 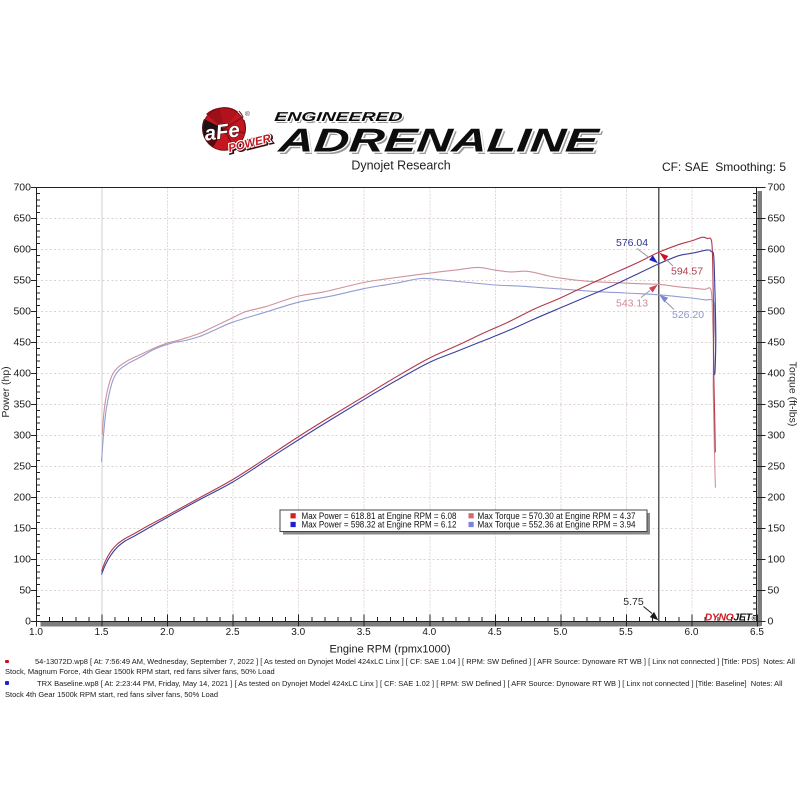 What do you see at coordinates (793, 394) in the screenshot?
I see `svg-text: Torque (ft-lbs)` at bounding box center [793, 394].